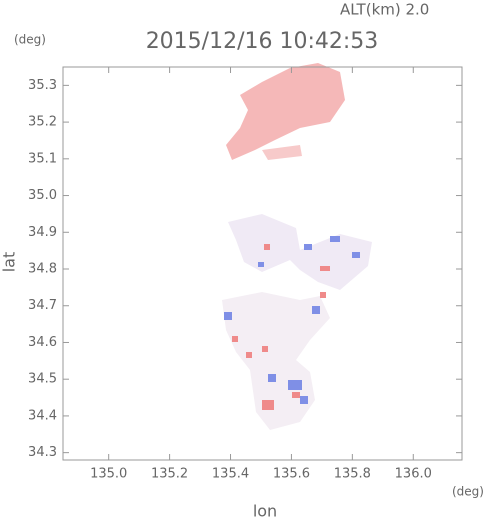 This screenshot has width=491, height=521. I want to click on y-tick-label: 35.1, so click(42, 158).